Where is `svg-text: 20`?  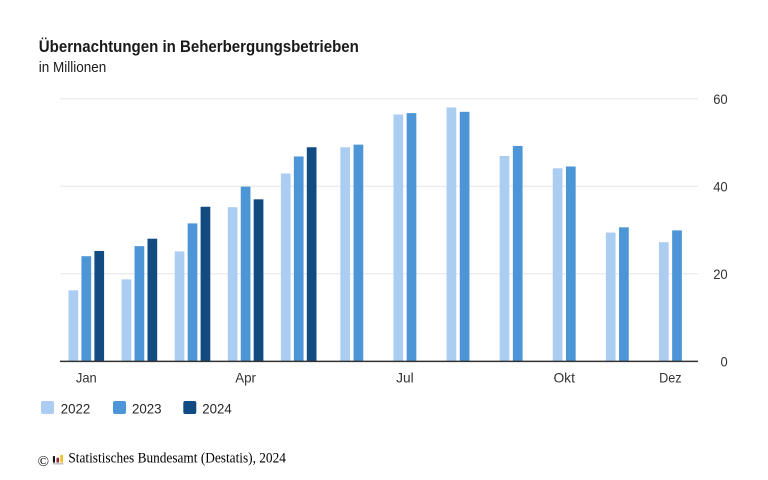 svg-text: 20 is located at coordinates (720, 274).